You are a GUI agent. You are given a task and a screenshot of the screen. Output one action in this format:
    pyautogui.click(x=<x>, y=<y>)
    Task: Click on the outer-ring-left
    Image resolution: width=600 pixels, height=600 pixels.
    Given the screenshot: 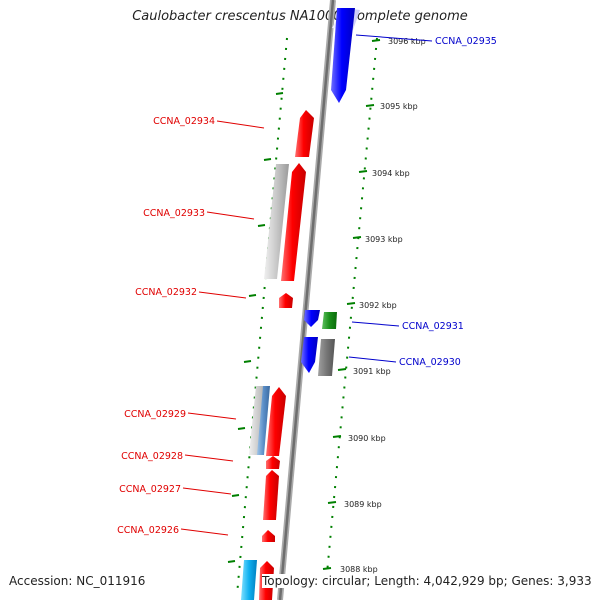 What is the action you would take?
    pyautogui.click(x=262, y=316)
    